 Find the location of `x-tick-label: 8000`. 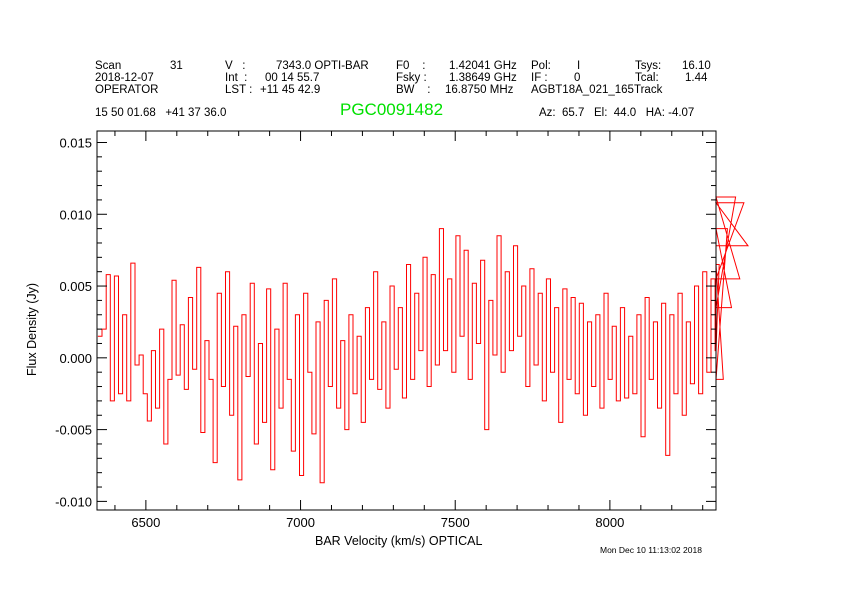

x-tick-label: 8000 is located at coordinates (609, 522).